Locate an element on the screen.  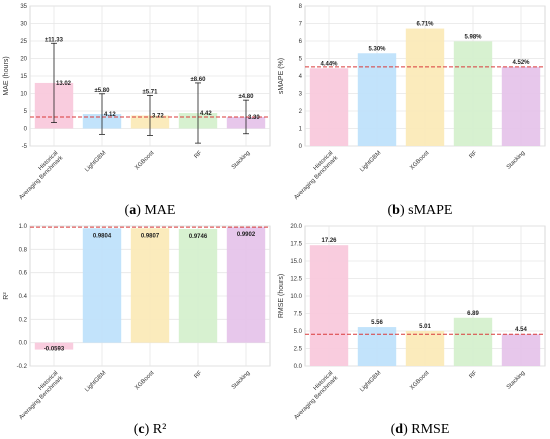
panel-caption: (b) sMAPE is located at coordinates (420, 210).